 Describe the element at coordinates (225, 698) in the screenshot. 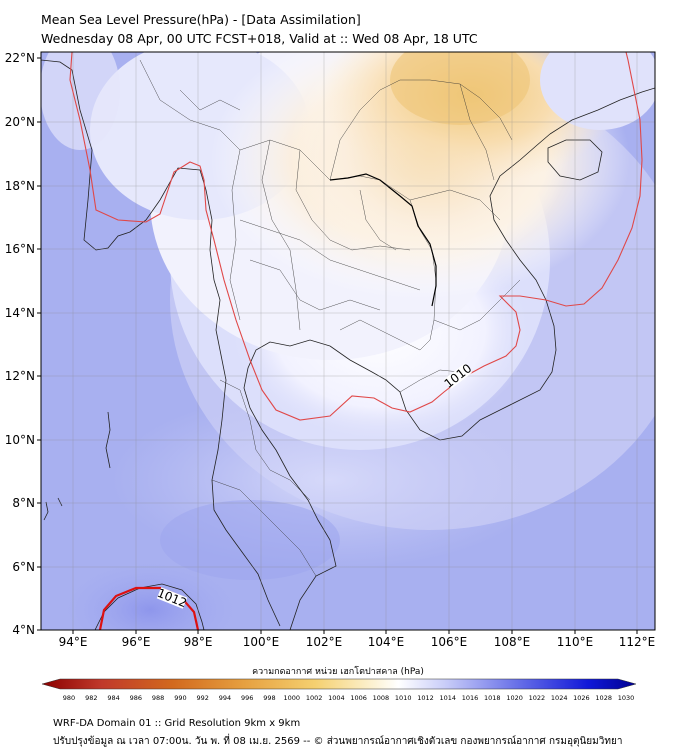

I see `colorbar-tick-label: 994` at that location.